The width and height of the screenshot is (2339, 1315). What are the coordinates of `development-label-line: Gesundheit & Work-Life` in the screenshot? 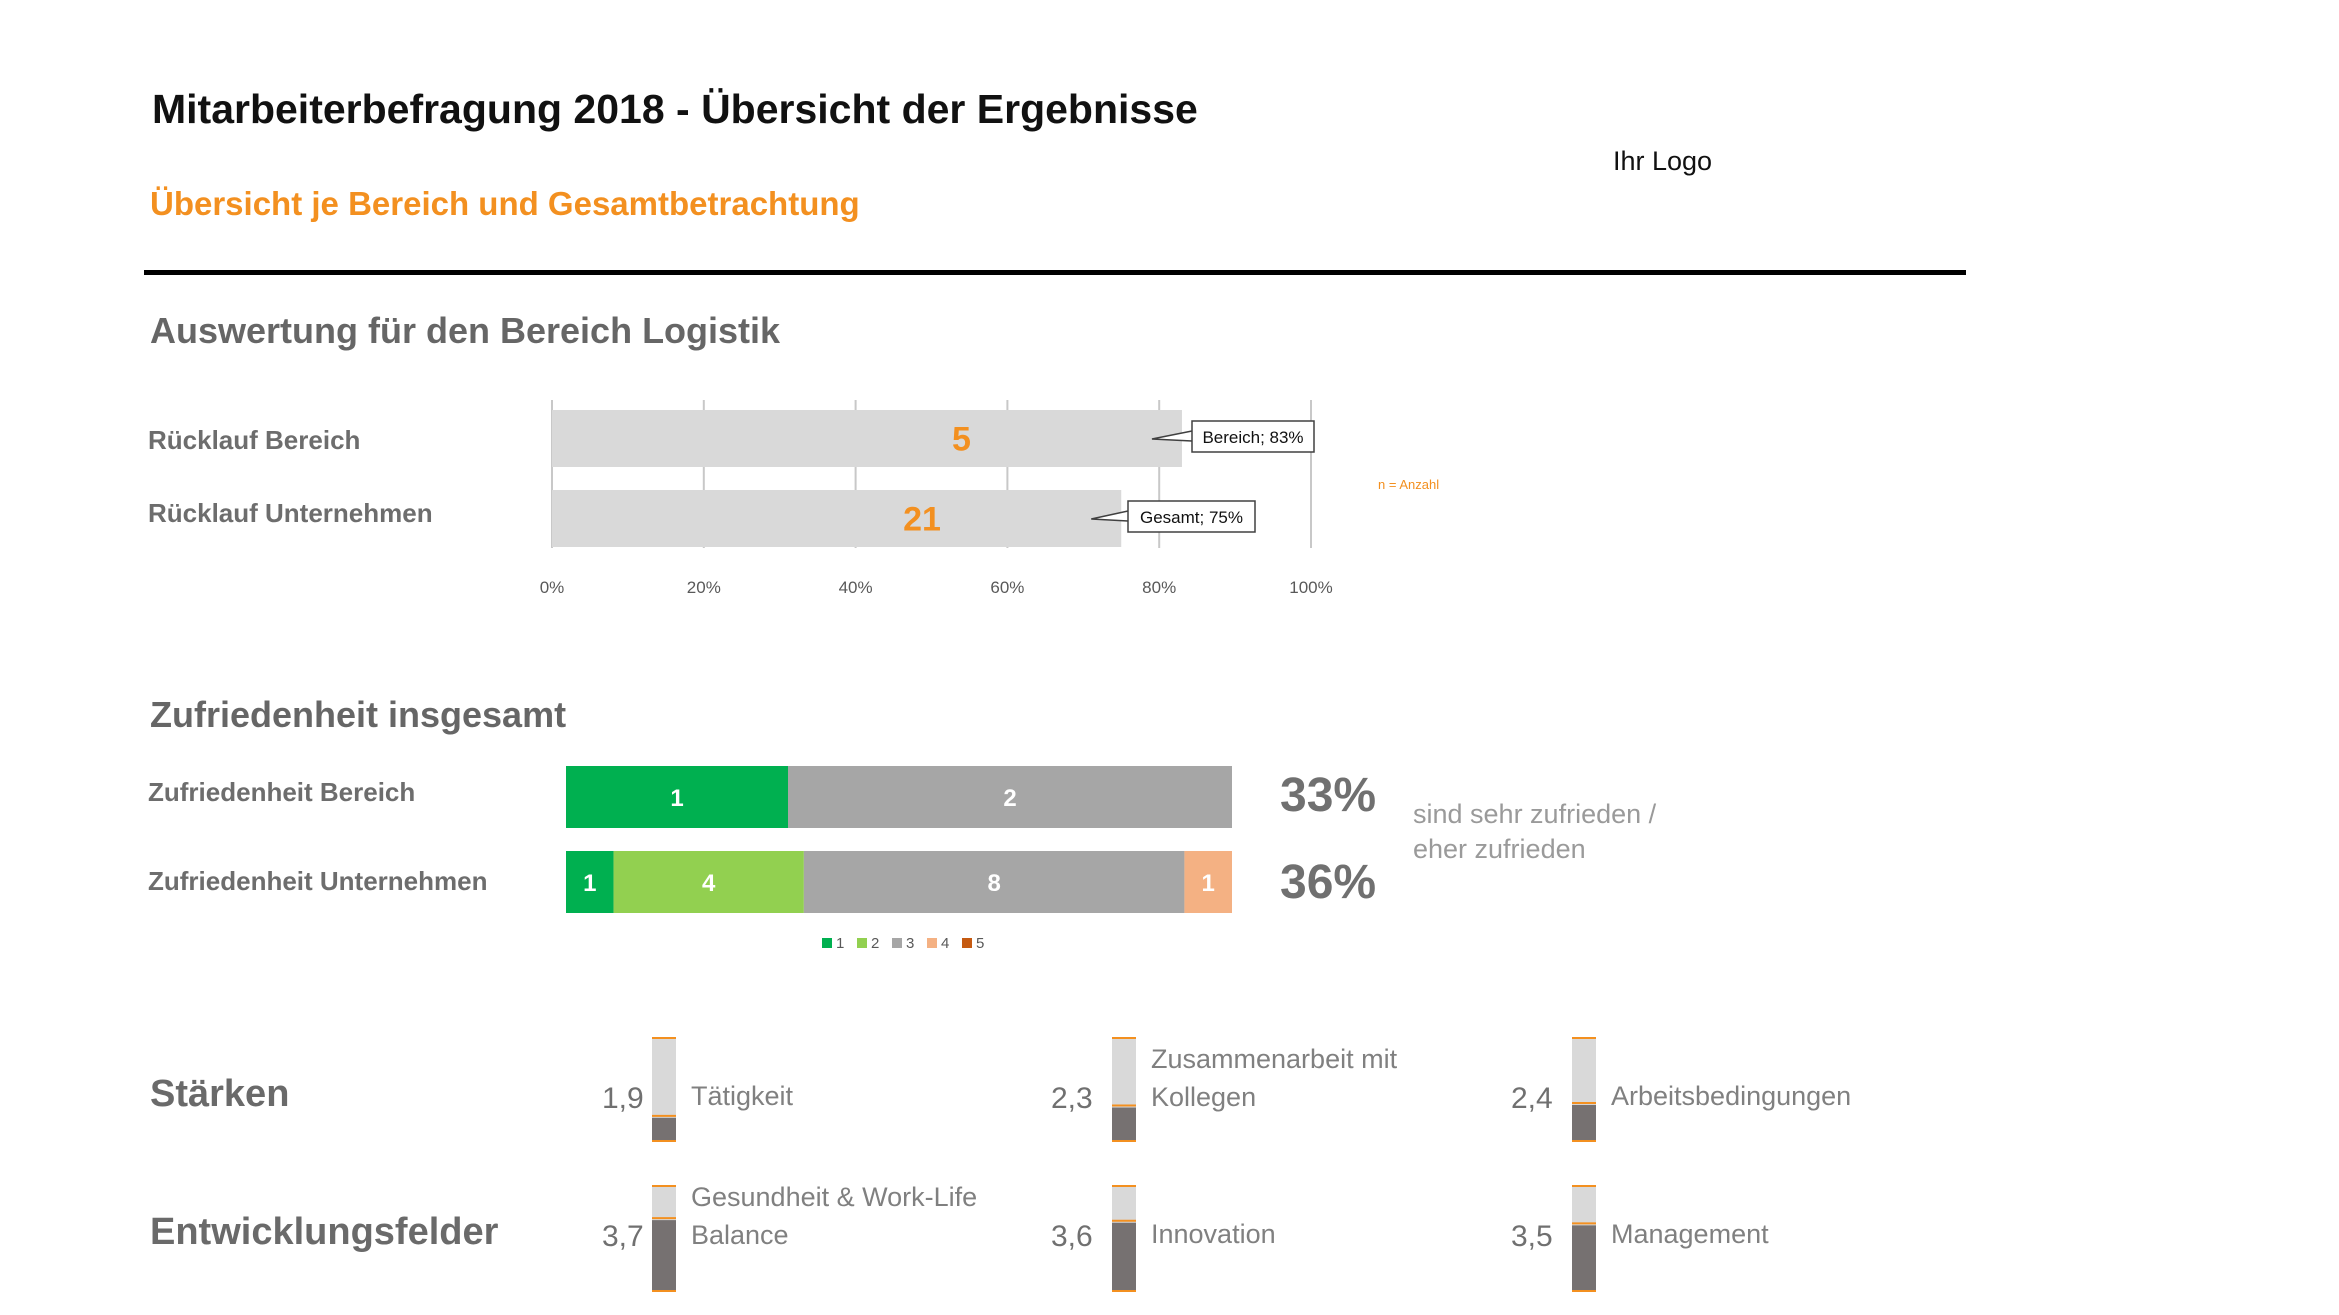 It's located at (834, 1197).